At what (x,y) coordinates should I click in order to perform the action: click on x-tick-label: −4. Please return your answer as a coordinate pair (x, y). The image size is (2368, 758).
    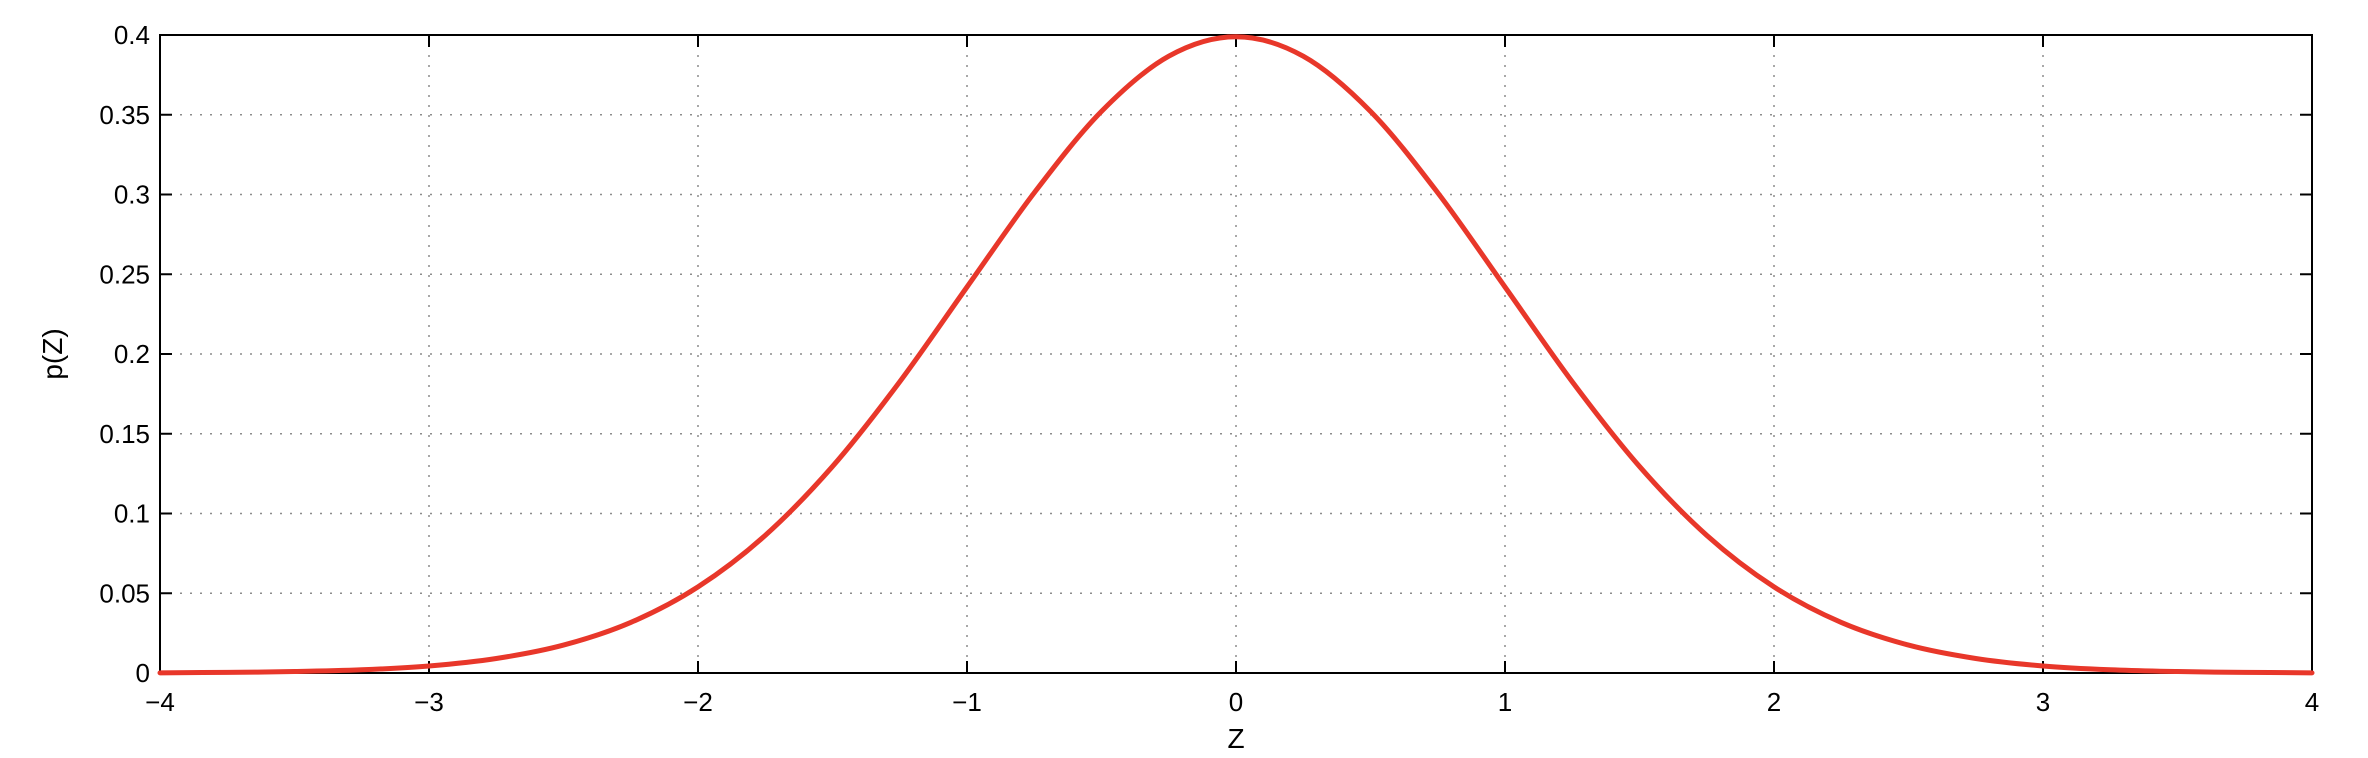
    Looking at the image, I should click on (160, 702).